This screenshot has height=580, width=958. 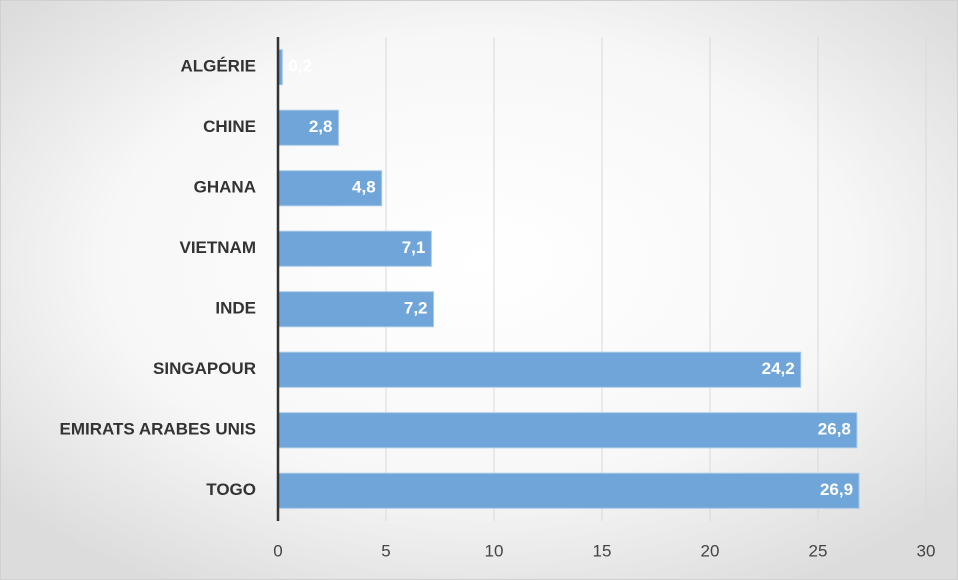 What do you see at coordinates (231, 489) in the screenshot?
I see `y-tick-label: TOGO` at bounding box center [231, 489].